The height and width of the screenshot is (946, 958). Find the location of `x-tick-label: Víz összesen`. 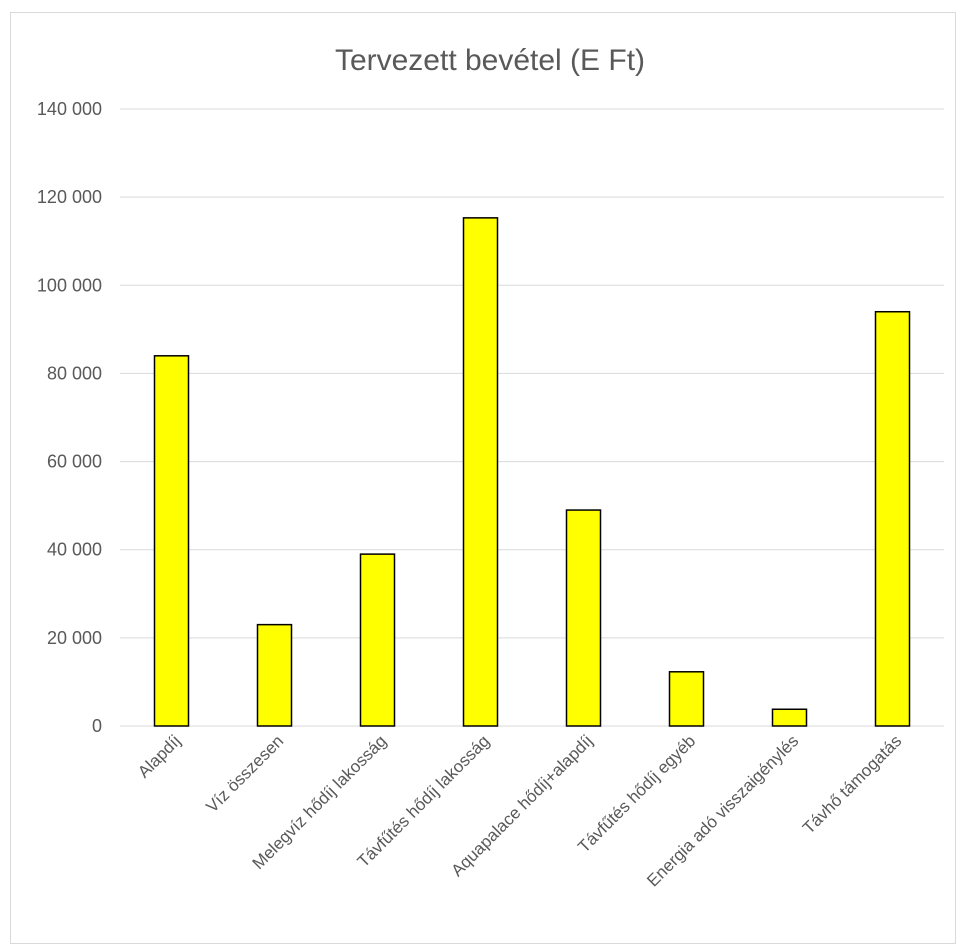

x-tick-label: Víz összesen is located at coordinates (244, 773).